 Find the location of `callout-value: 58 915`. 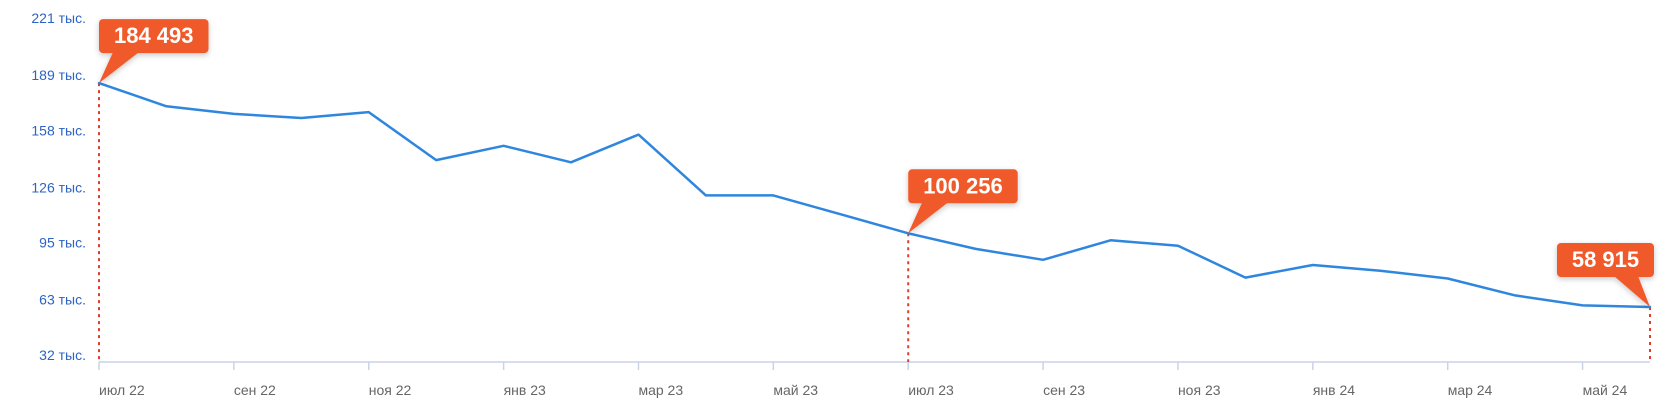

callout-value: 58 915 is located at coordinates (1605, 259).